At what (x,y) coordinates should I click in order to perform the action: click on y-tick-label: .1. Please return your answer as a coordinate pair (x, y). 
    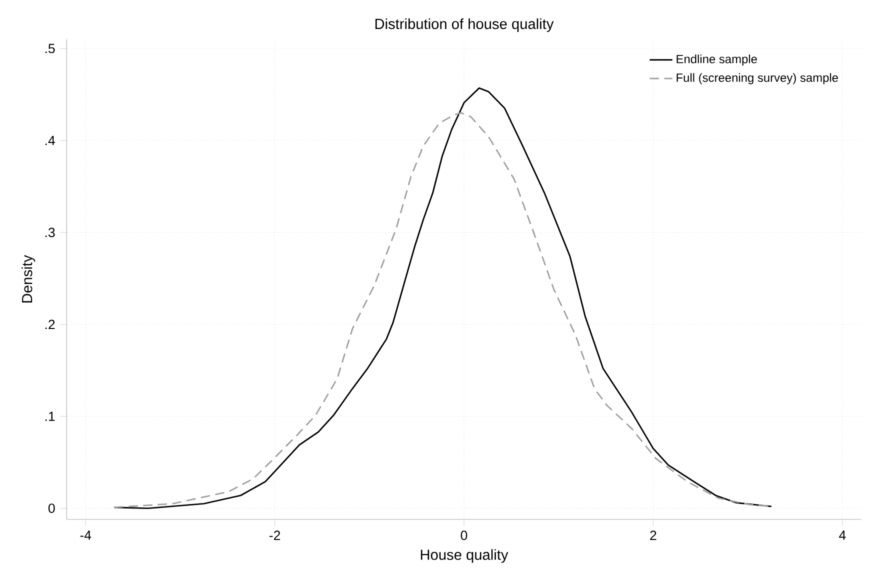
    Looking at the image, I should click on (50, 416).